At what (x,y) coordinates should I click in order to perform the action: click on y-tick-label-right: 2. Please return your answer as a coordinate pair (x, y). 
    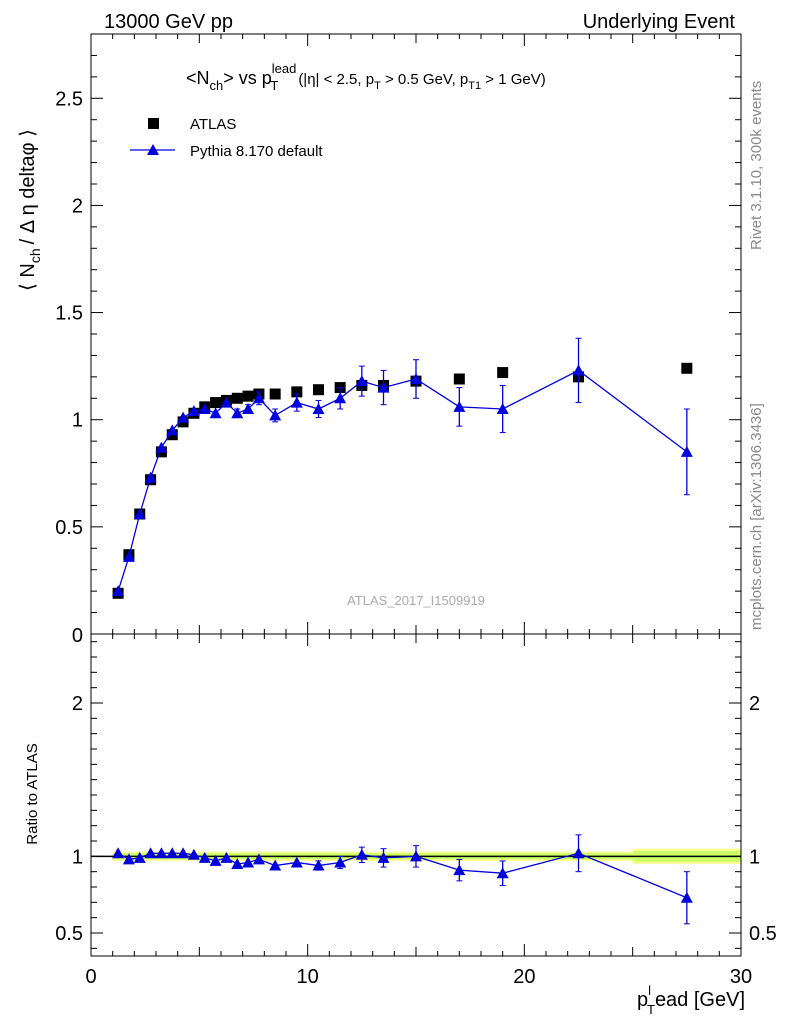
    Looking at the image, I should click on (754, 704).